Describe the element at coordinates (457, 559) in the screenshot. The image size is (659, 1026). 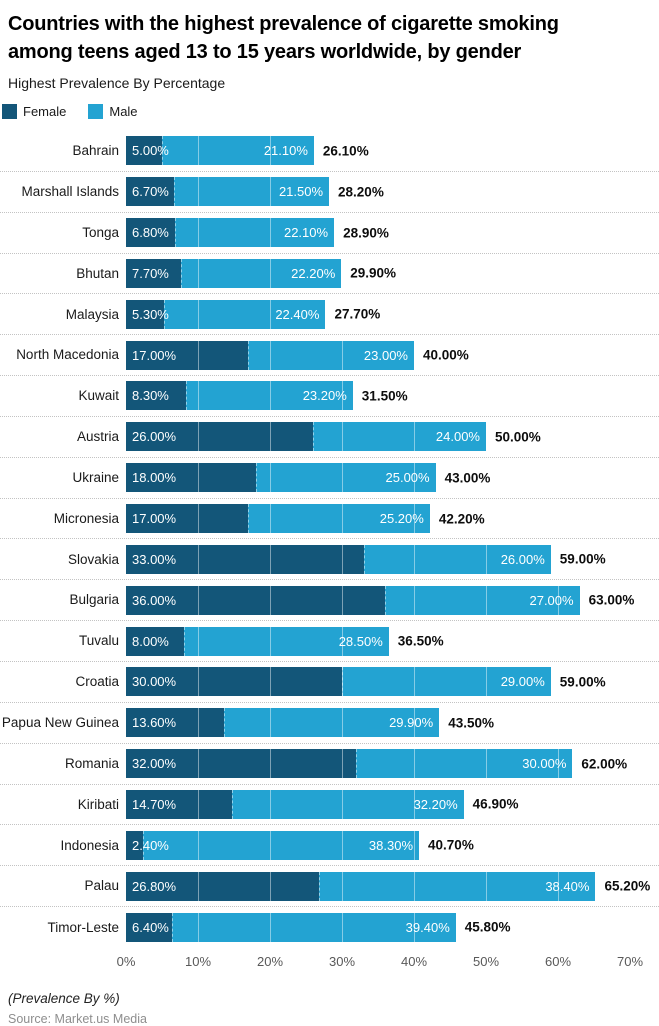
I see `male-bar-segment: 26.00%` at that location.